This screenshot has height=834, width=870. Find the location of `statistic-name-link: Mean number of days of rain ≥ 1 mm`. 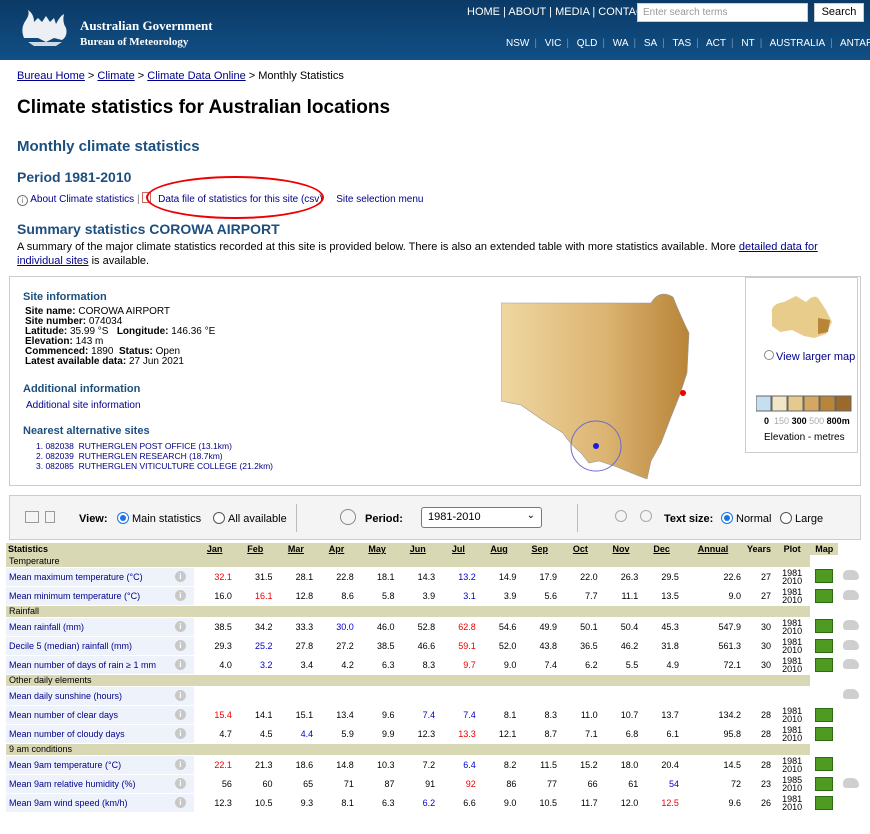

statistic-name-link: Mean number of days of rain ≥ 1 mm is located at coordinates (86, 665).